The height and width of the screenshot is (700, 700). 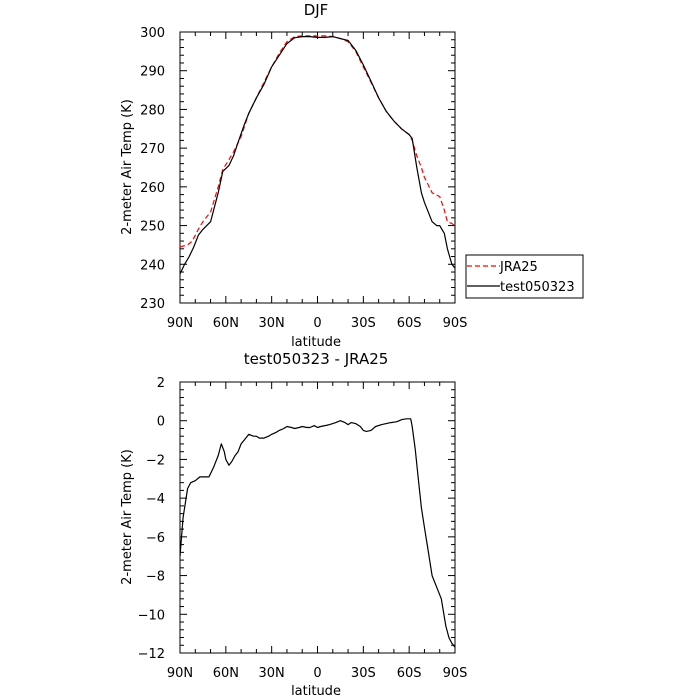 I want to click on series-line-difference, so click(x=317, y=533).